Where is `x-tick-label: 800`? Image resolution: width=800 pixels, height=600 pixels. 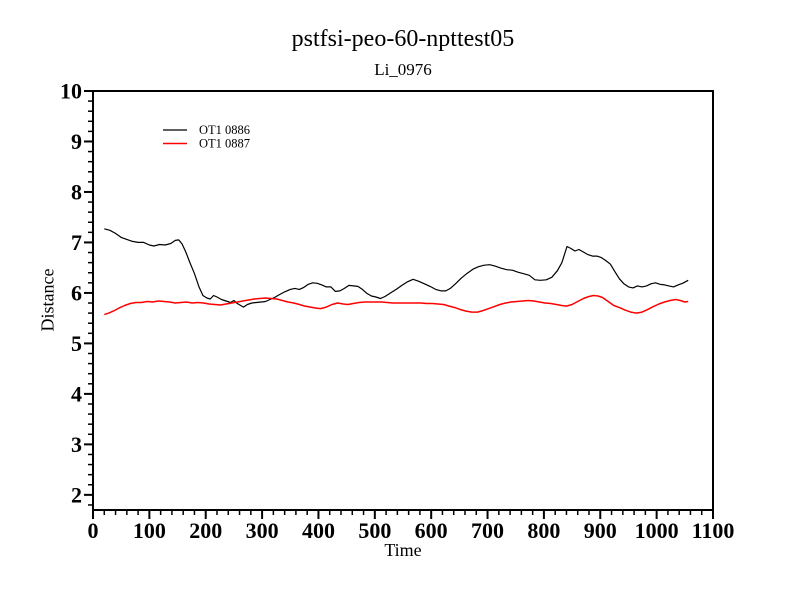
x-tick-label: 800 is located at coordinates (543, 530).